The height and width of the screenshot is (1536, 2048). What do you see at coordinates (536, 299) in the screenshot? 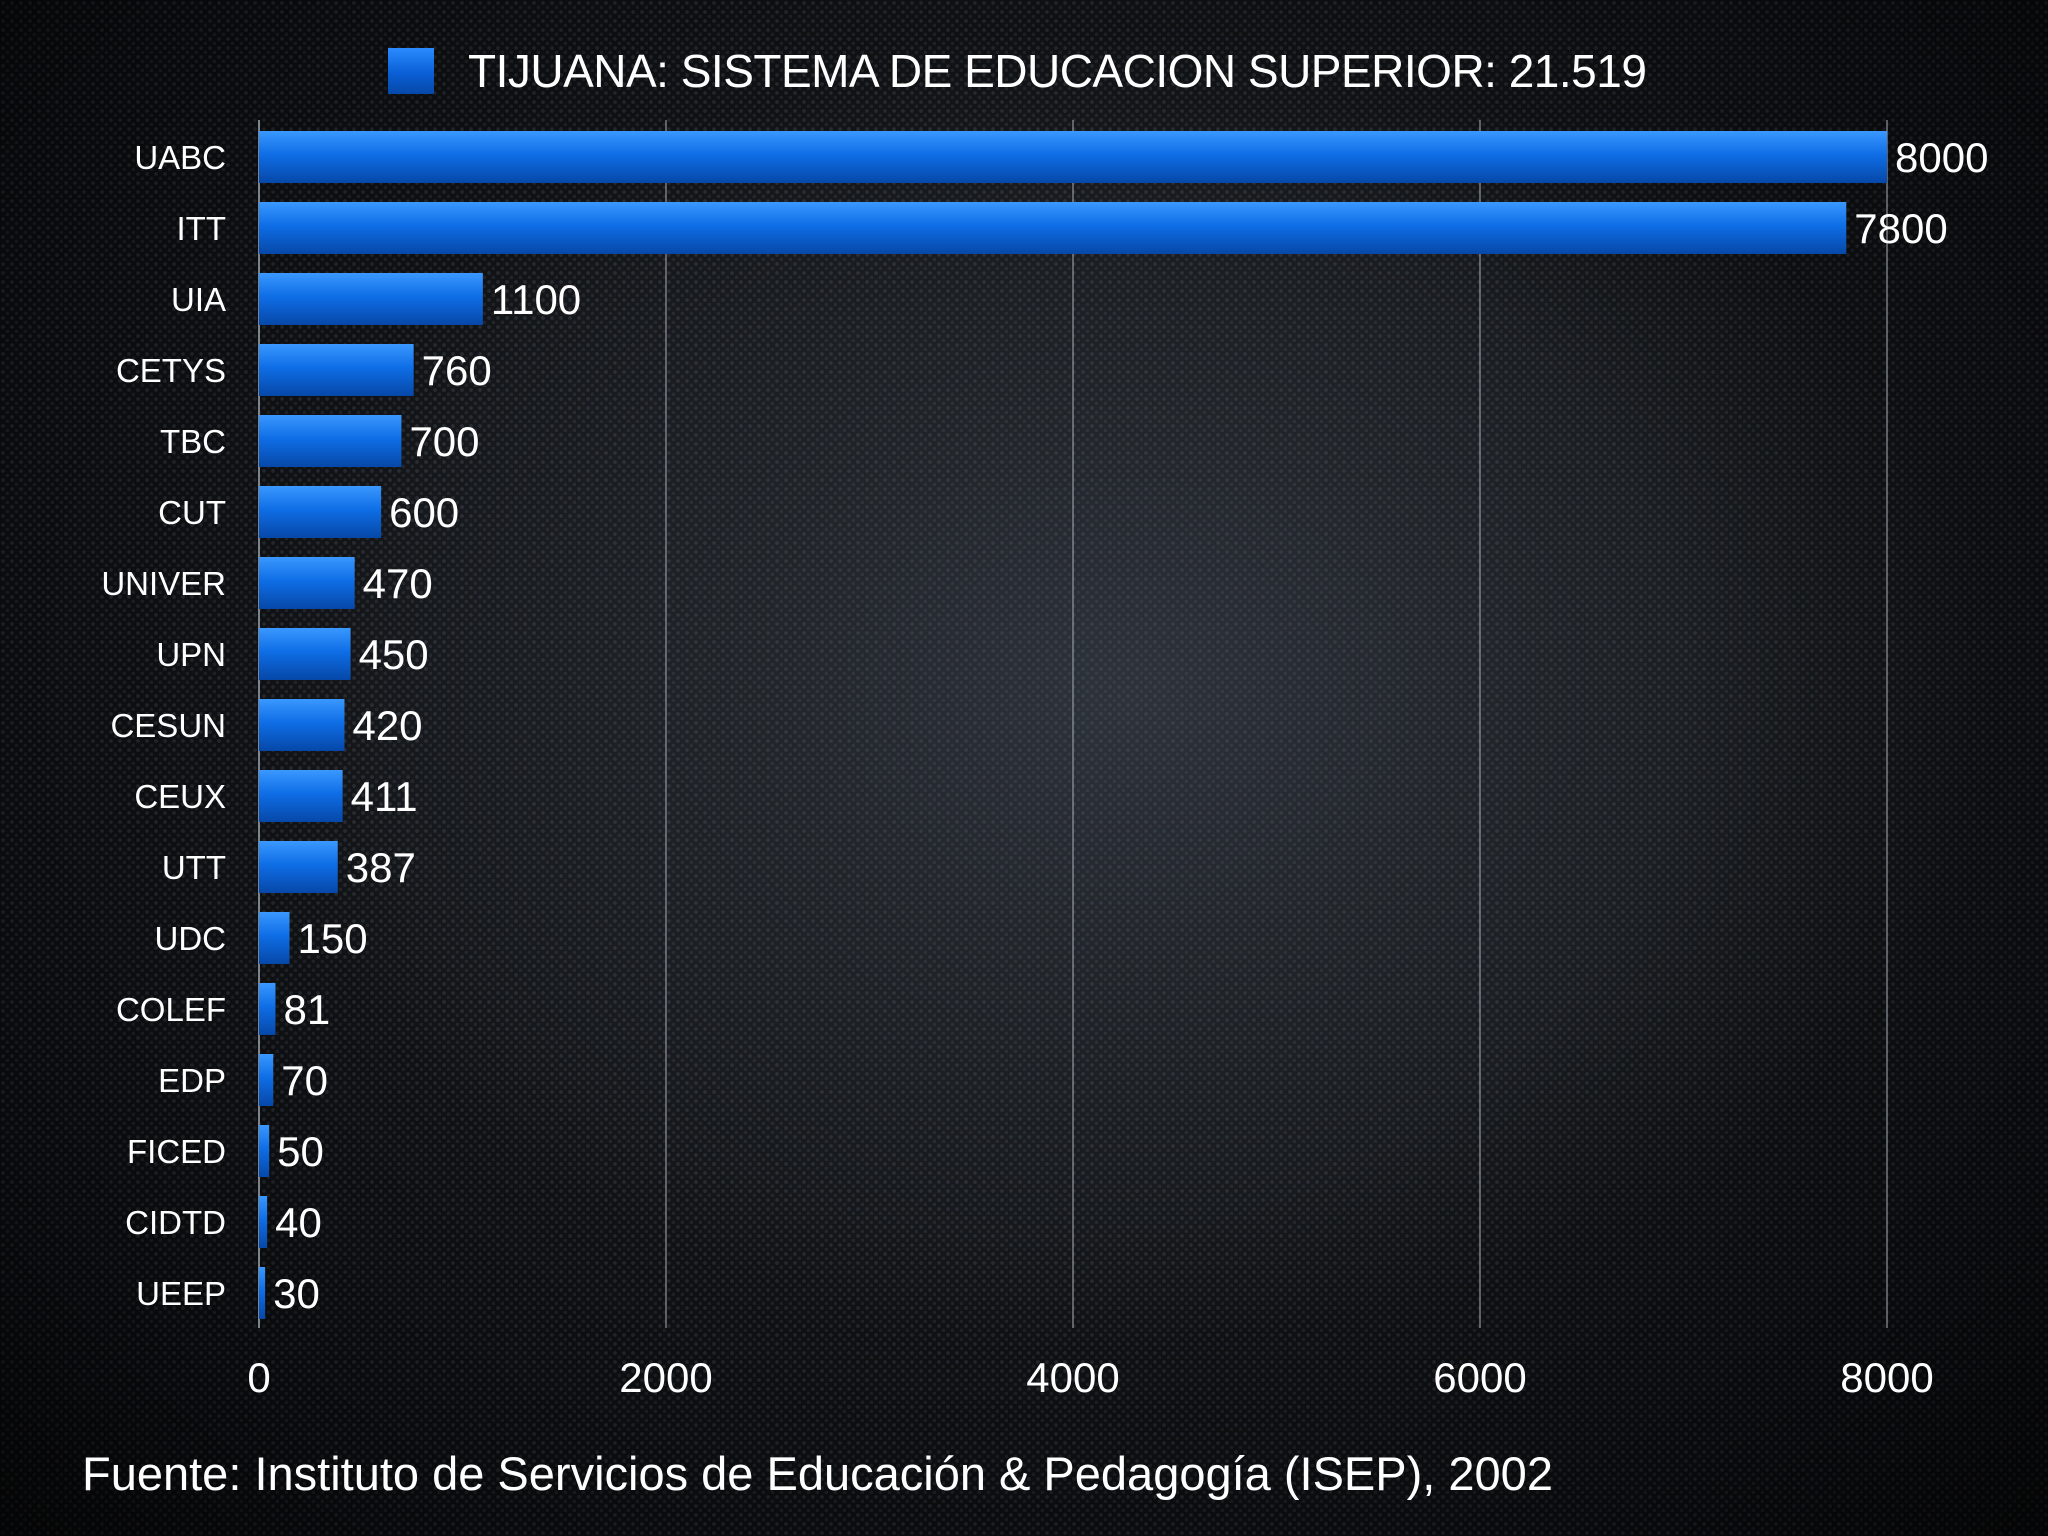
I see `value-label: 1100` at bounding box center [536, 299].